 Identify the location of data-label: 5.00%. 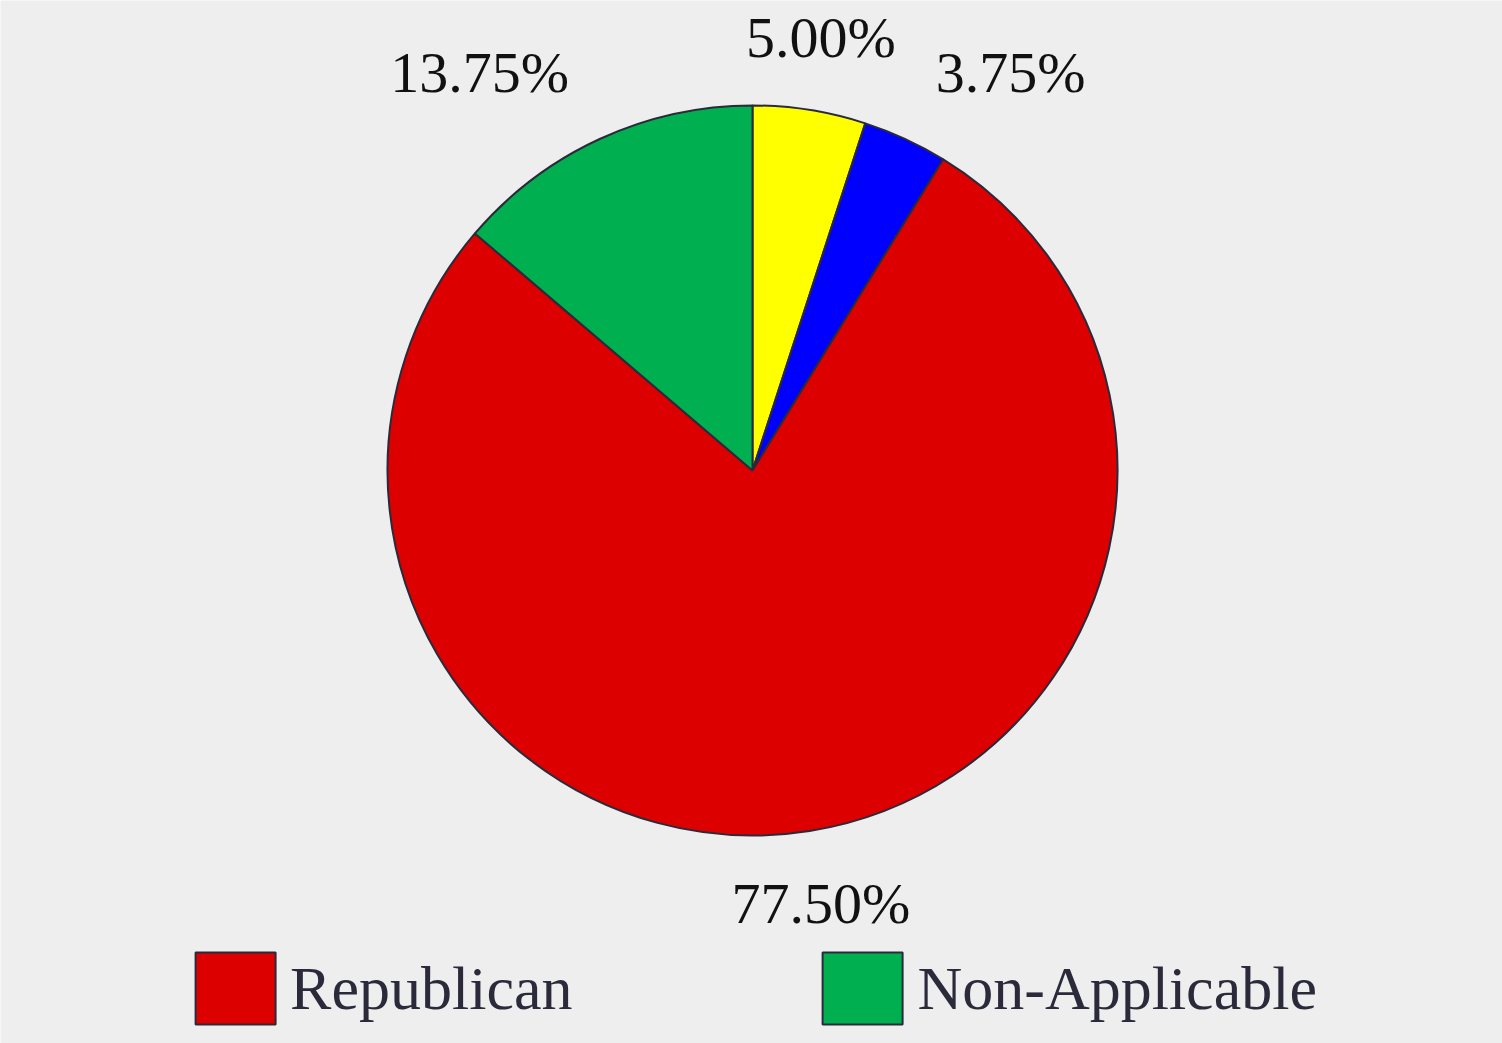
(821, 38).